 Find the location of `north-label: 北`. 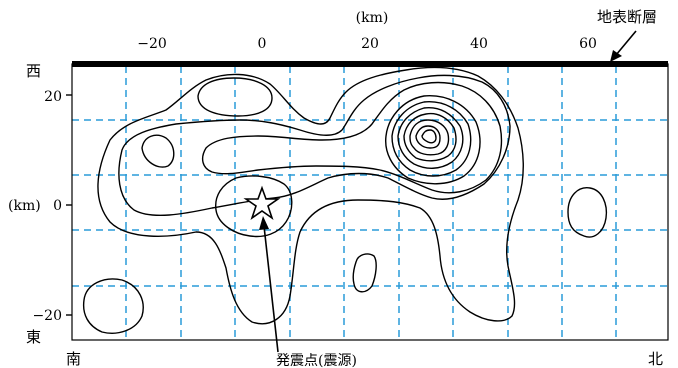

north-label: 北 is located at coordinates (655, 359).